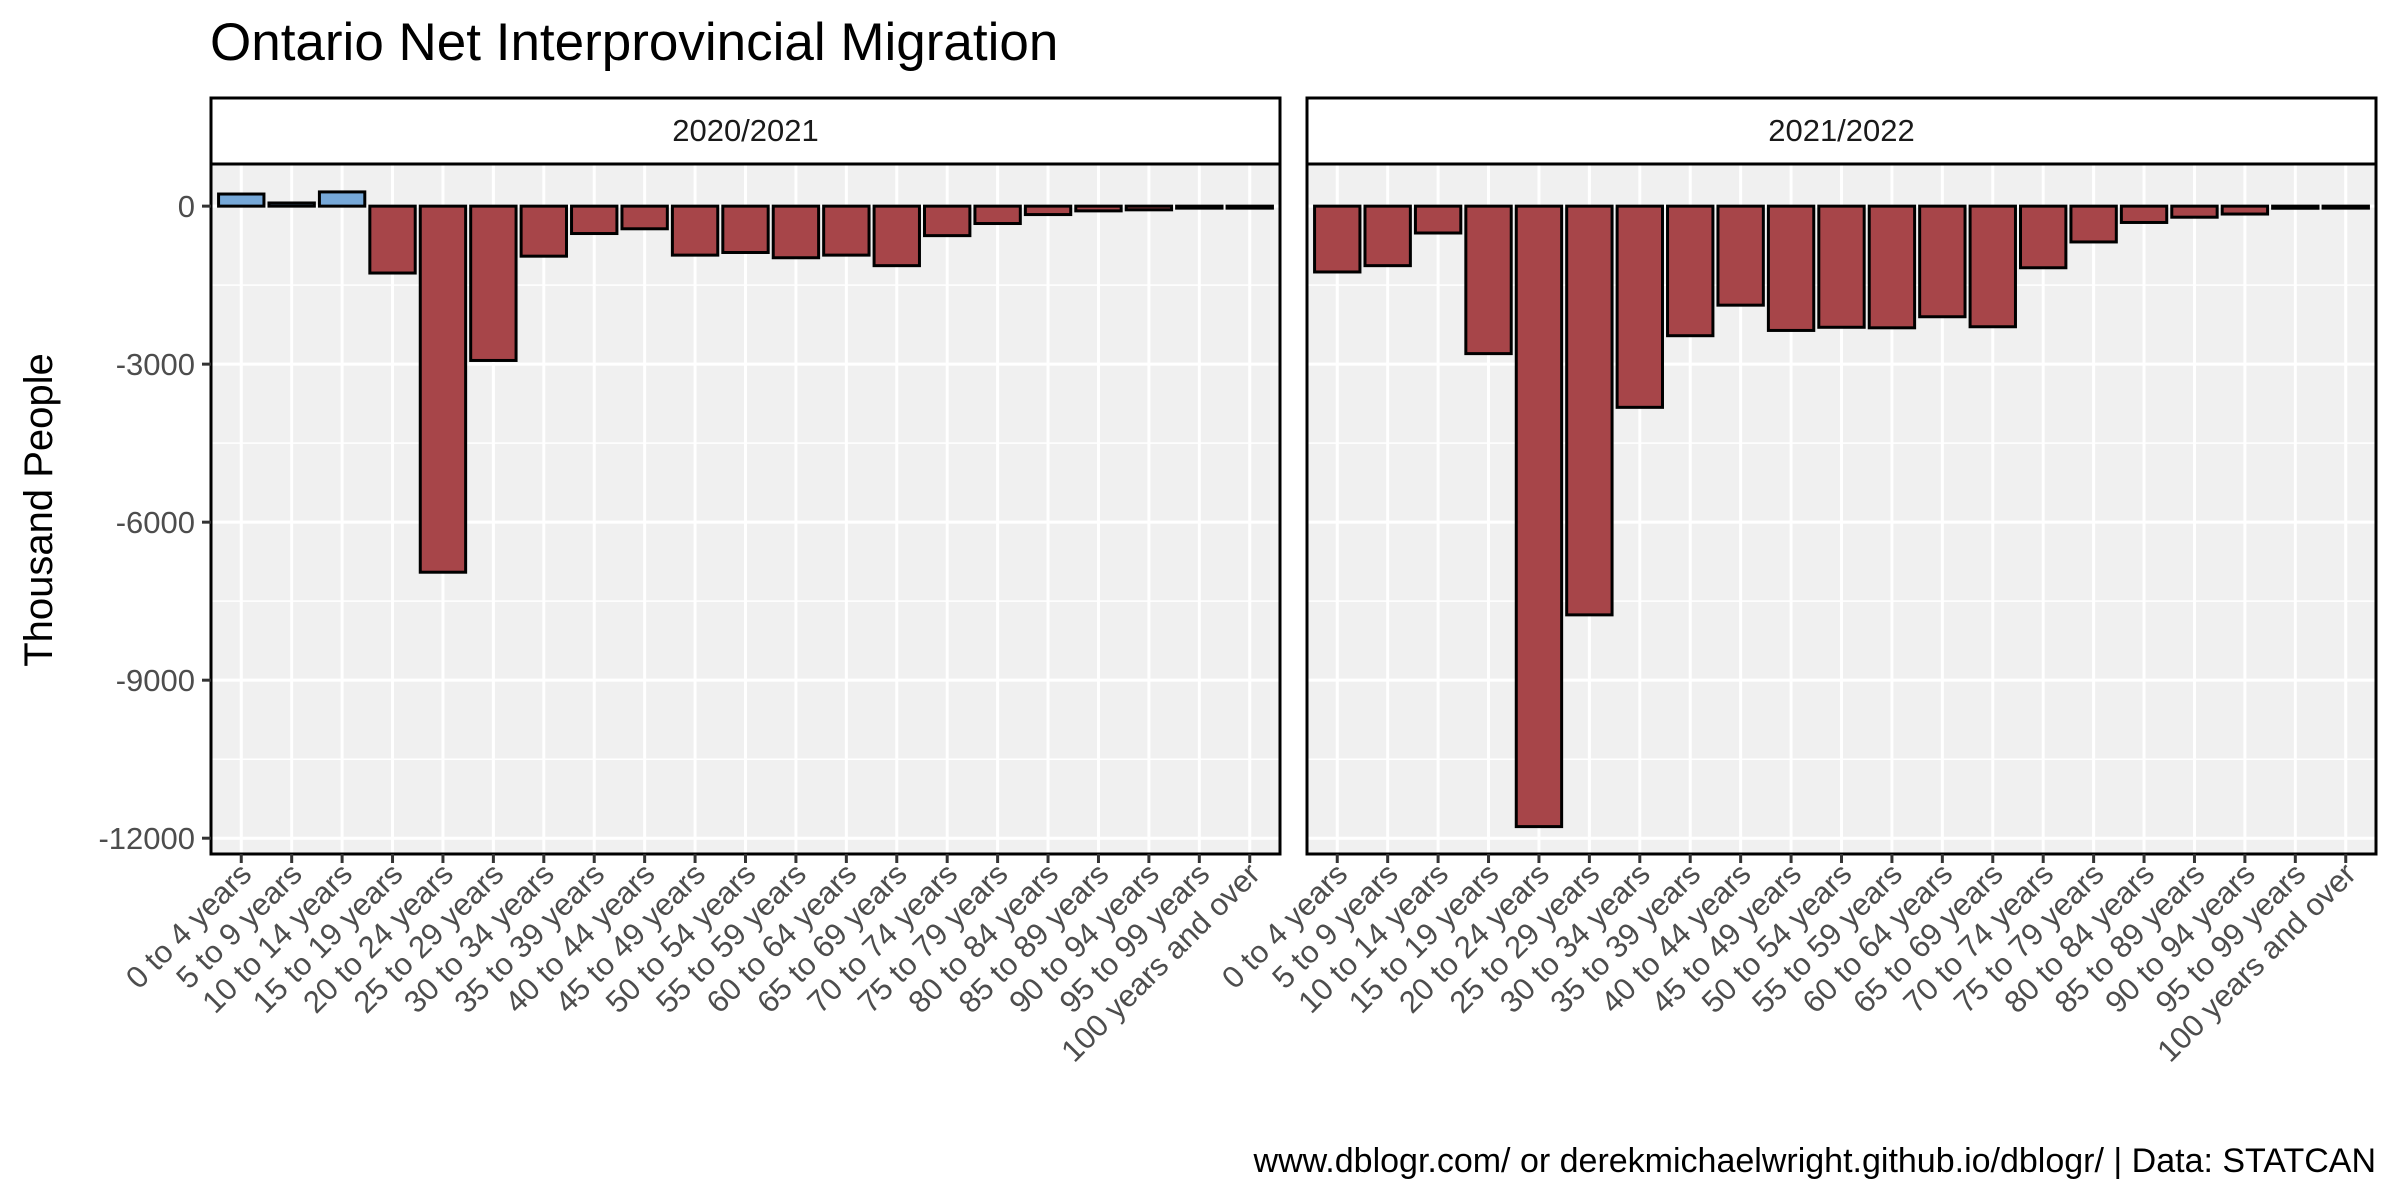 Image resolution: width=2400 pixels, height=1200 pixels. I want to click on y-tick-label: -6000, so click(155, 522).